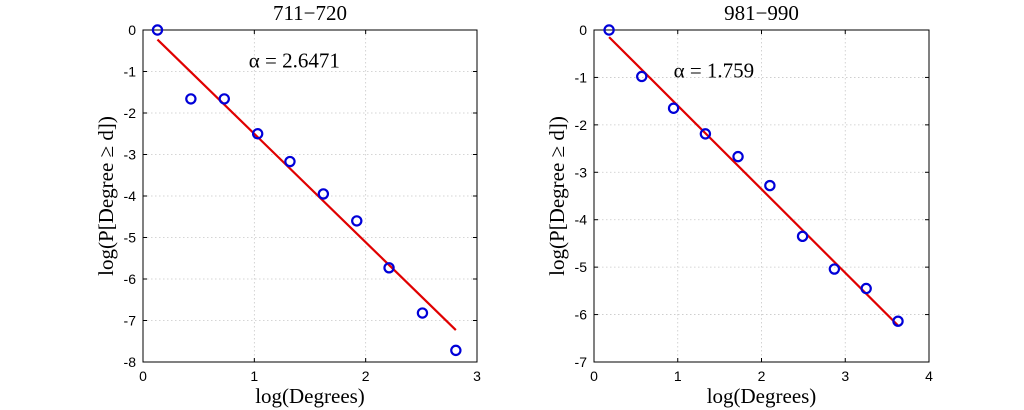 Image resolution: width=1024 pixels, height=410 pixels. What do you see at coordinates (761, 13) in the screenshot?
I see `chart-title: 981−990` at bounding box center [761, 13].